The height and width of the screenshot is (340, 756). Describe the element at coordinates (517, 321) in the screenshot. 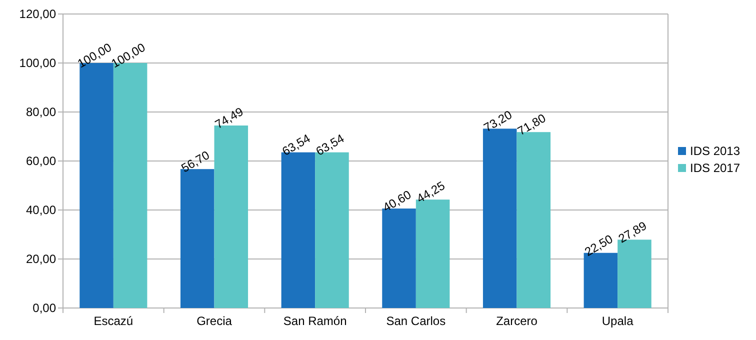

I see `x-tick-label: Zarcero` at that location.